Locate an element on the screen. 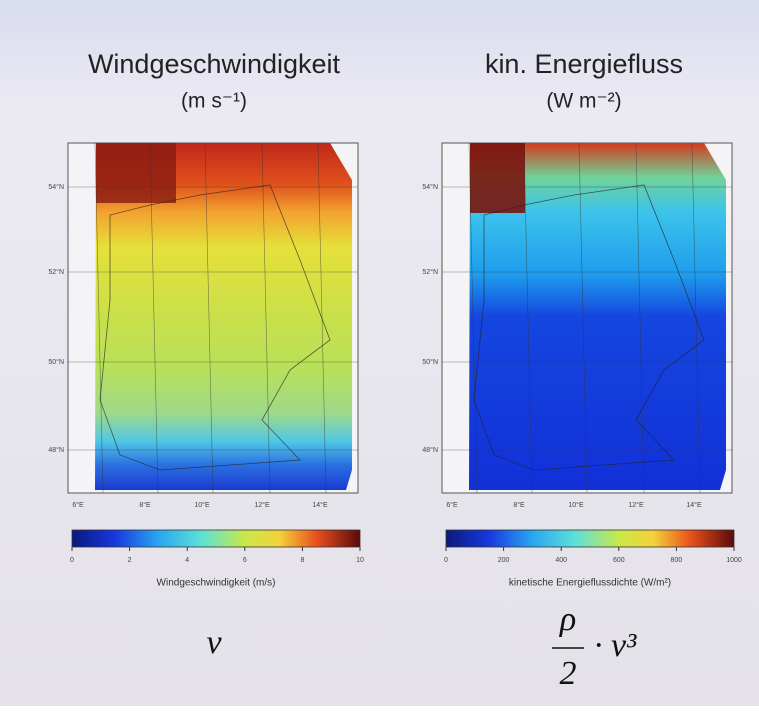 The image size is (759, 711). colorbar-label: Windgeschwindigkeit (m/s) is located at coordinates (216, 583).